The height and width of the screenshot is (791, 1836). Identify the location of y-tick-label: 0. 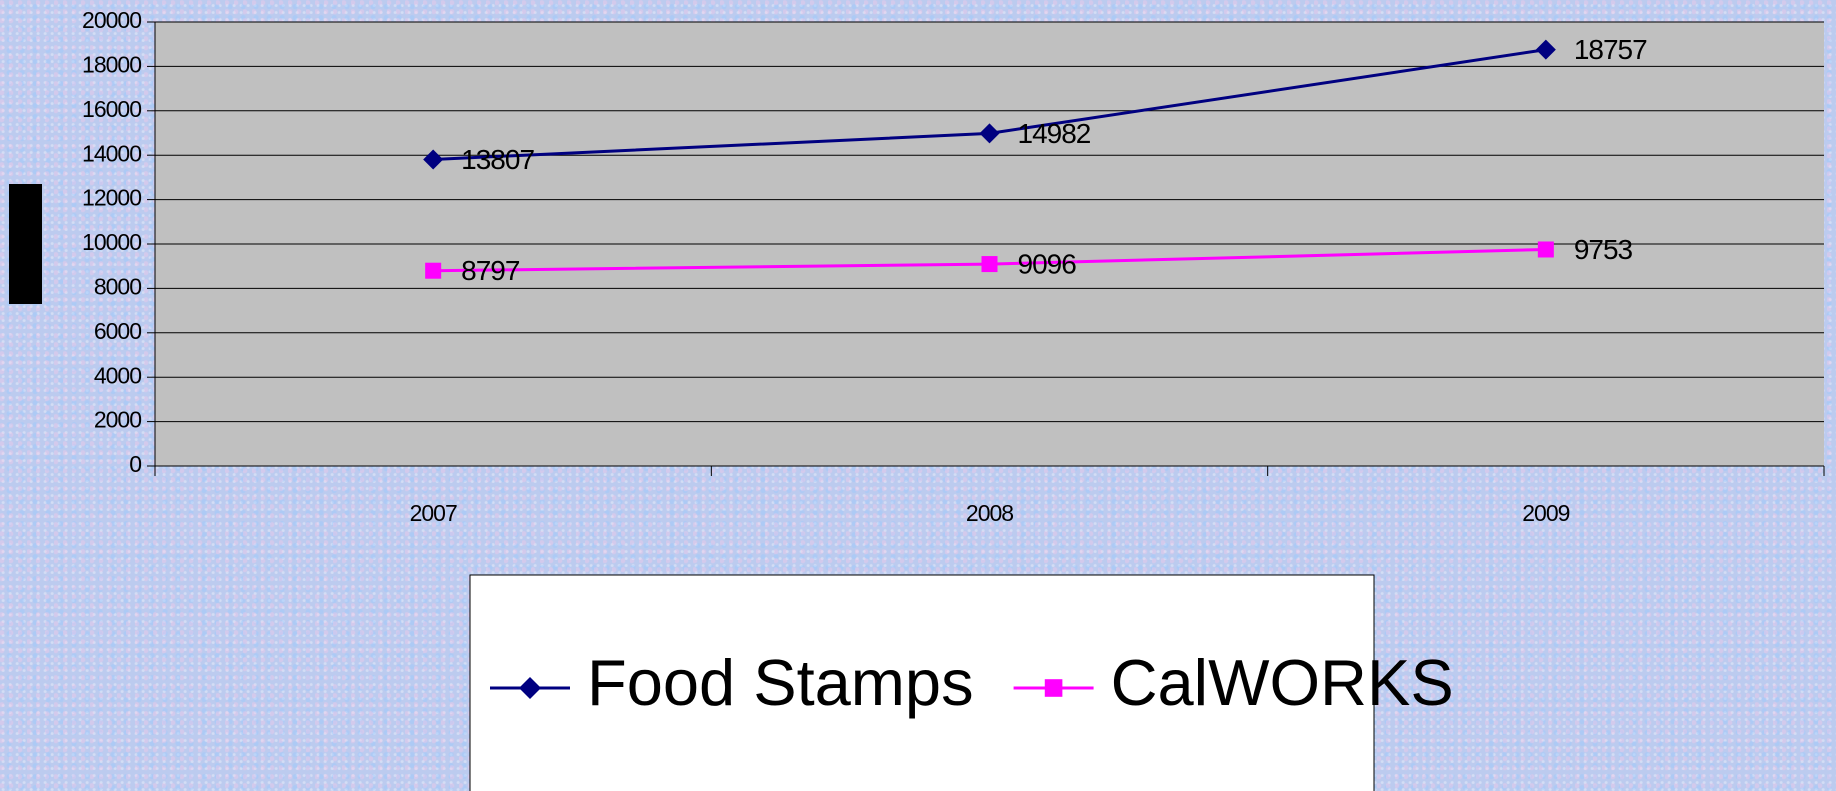
(135, 464).